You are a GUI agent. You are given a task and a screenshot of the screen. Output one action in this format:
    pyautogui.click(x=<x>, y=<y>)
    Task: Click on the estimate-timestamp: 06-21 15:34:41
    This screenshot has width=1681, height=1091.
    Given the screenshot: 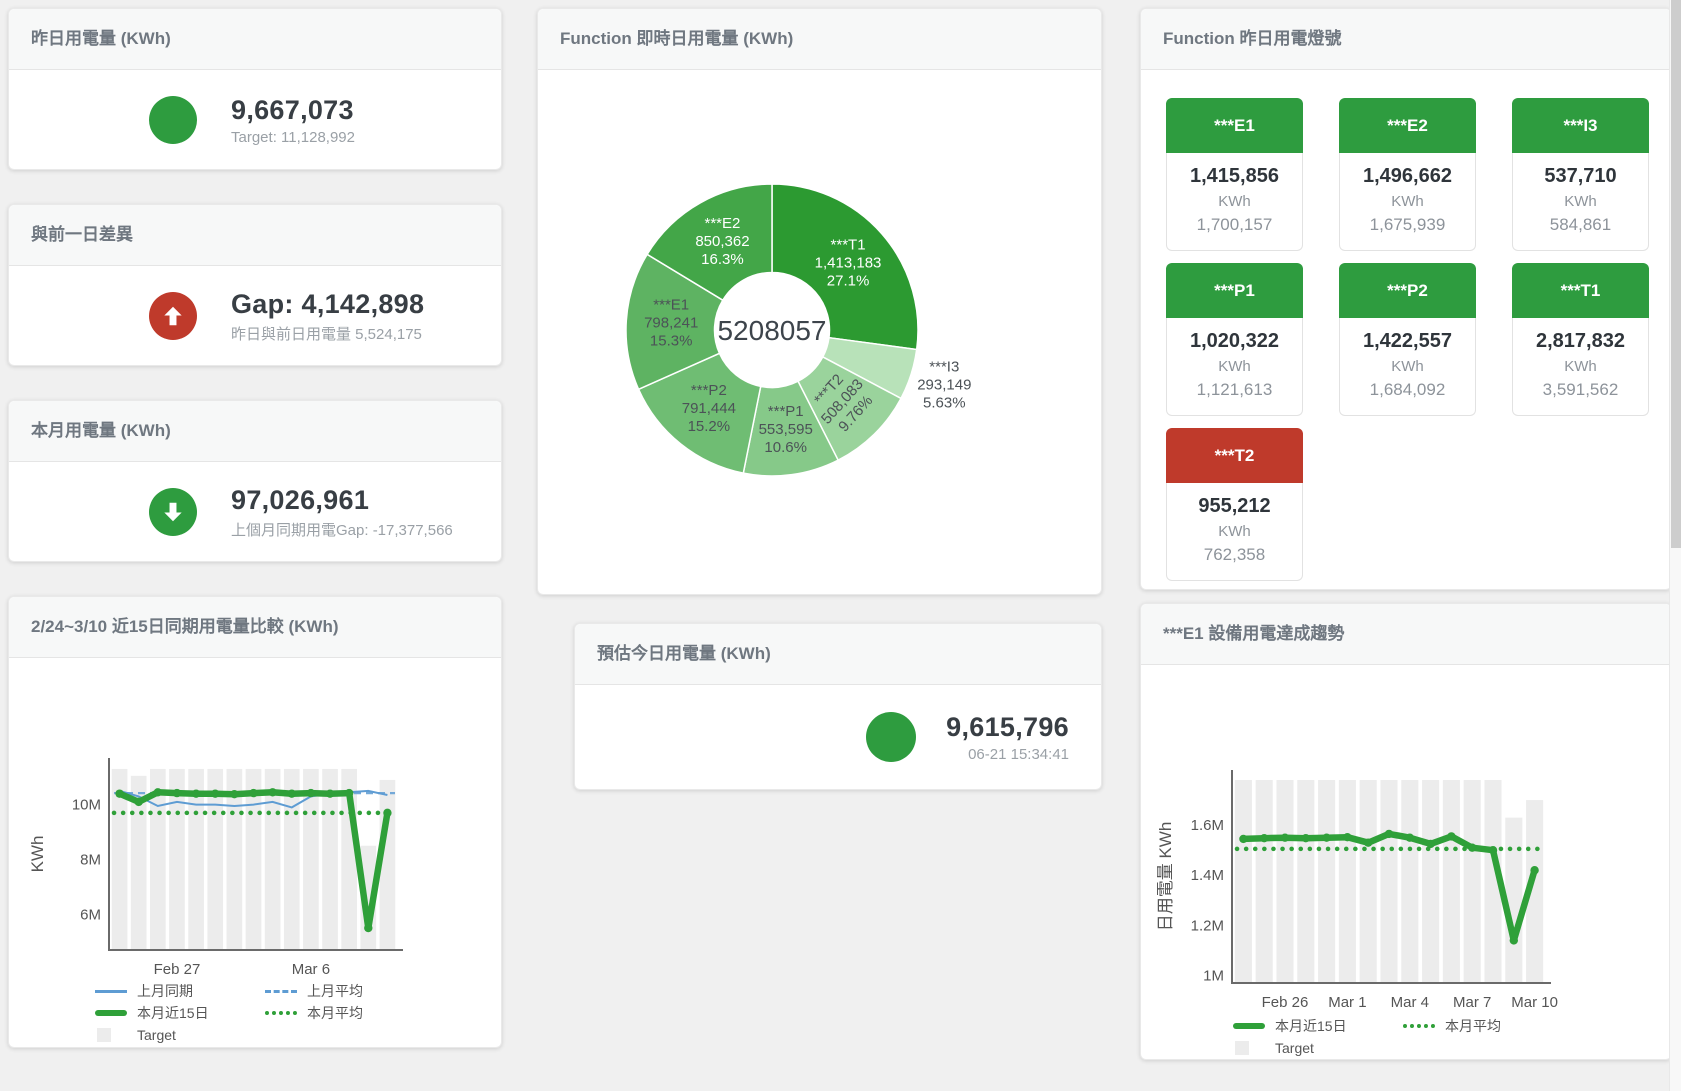 What is the action you would take?
    pyautogui.click(x=1018, y=754)
    